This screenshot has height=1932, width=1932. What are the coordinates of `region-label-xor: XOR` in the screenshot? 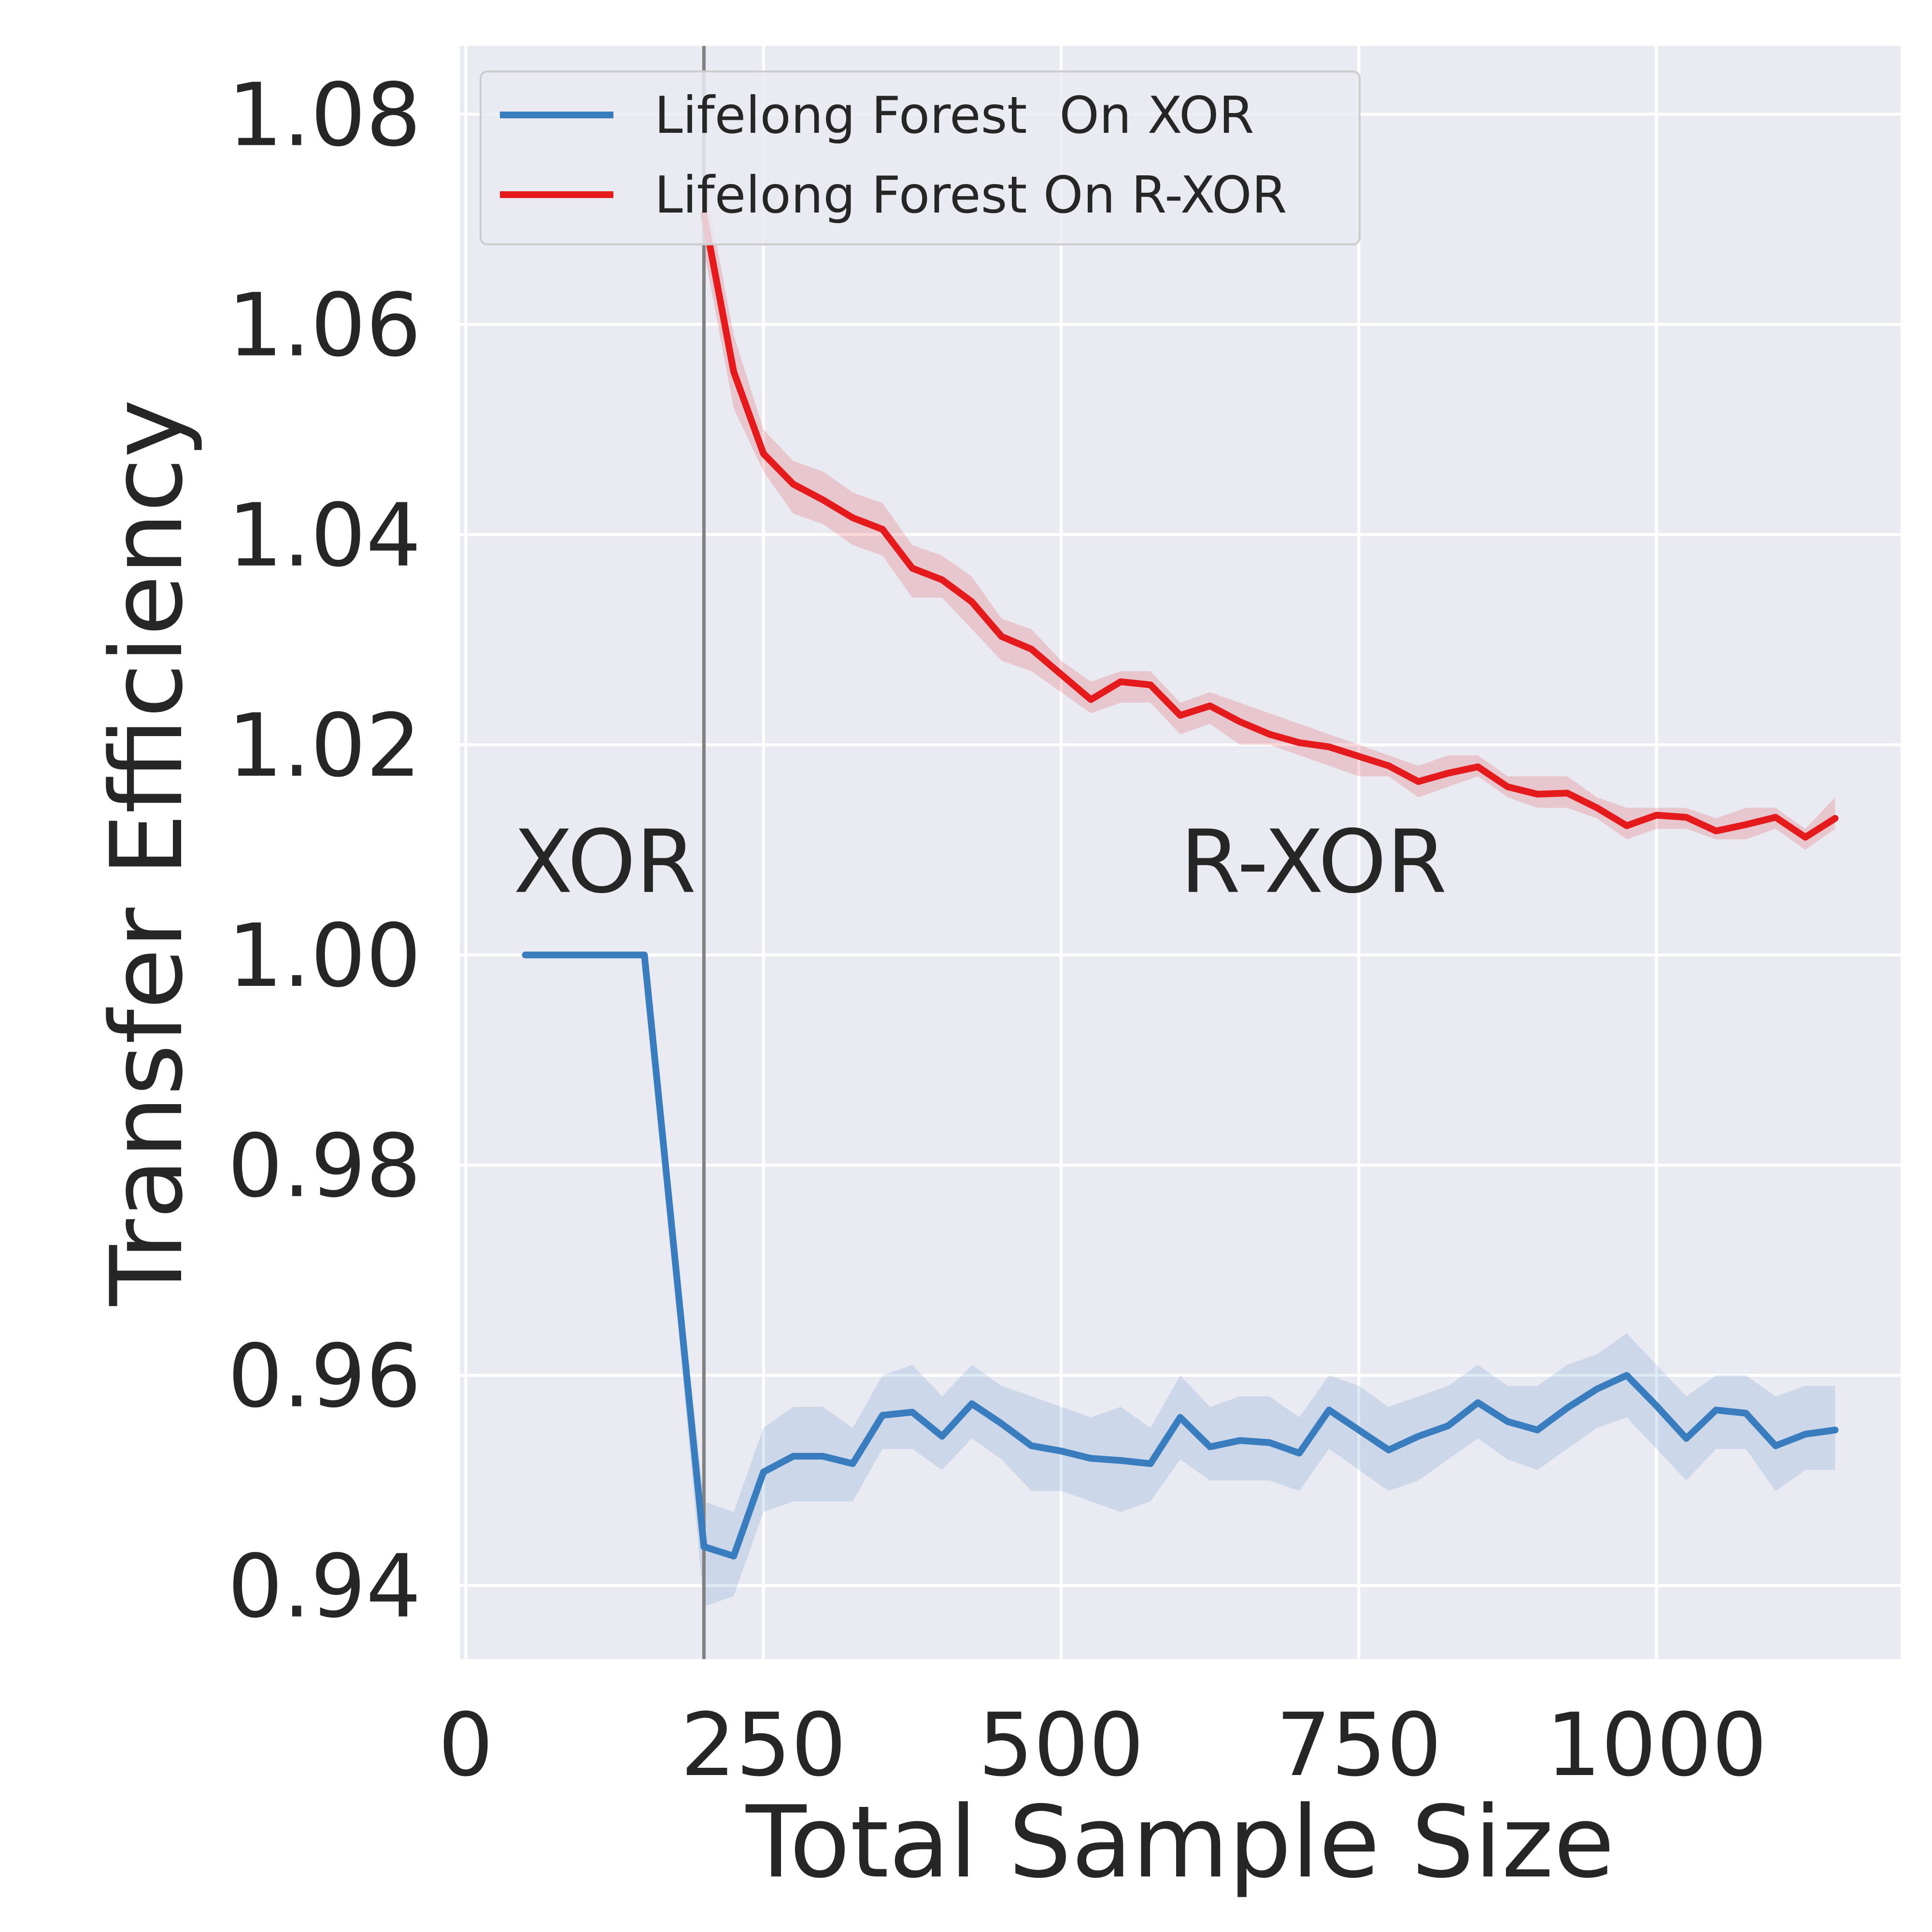 It's located at (604, 862).